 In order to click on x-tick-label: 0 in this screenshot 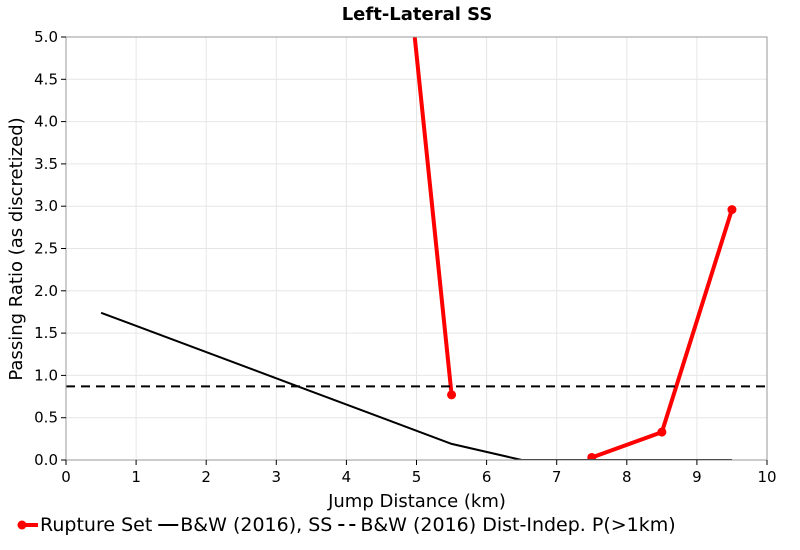, I will do `click(66, 477)`.